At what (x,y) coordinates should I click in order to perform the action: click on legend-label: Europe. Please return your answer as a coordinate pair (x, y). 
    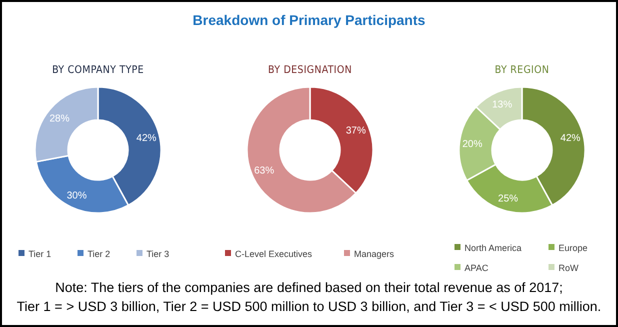
    Looking at the image, I should click on (573, 248).